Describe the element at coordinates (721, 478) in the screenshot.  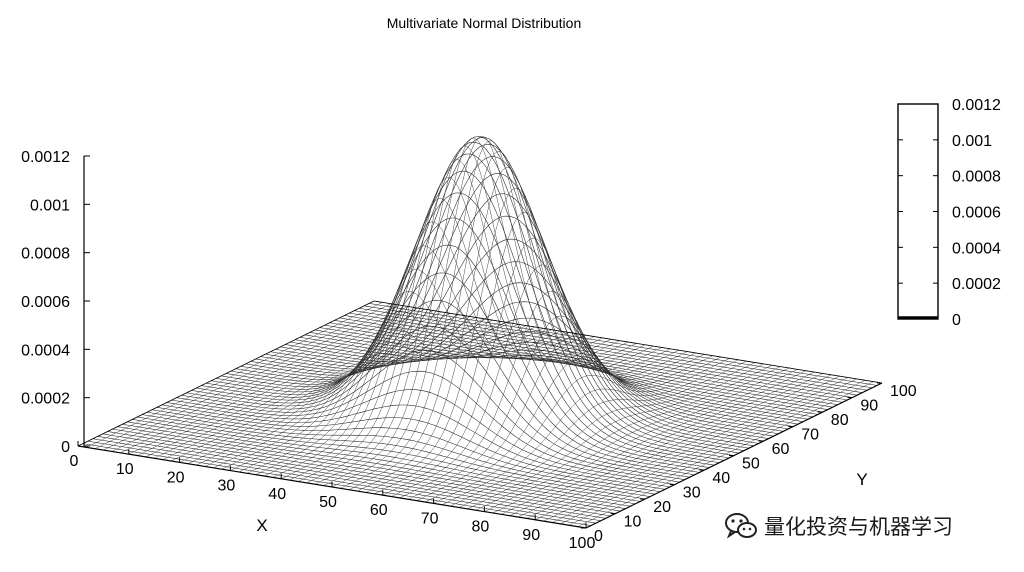
I see `y-tick-label: 40` at that location.